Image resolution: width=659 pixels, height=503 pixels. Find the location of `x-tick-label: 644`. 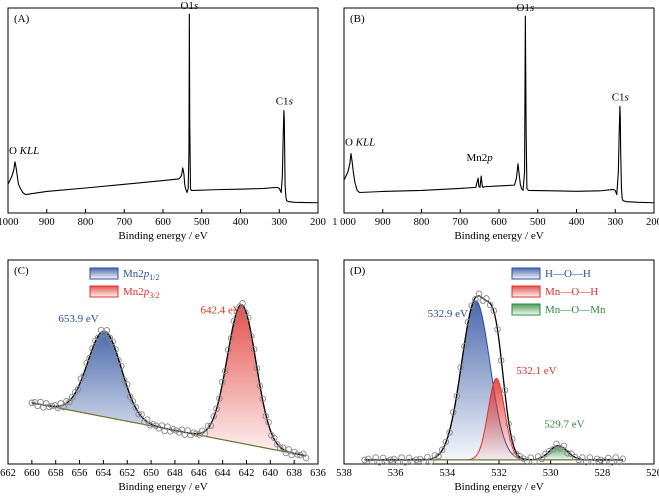

x-tick-label: 644 is located at coordinates (223, 473).